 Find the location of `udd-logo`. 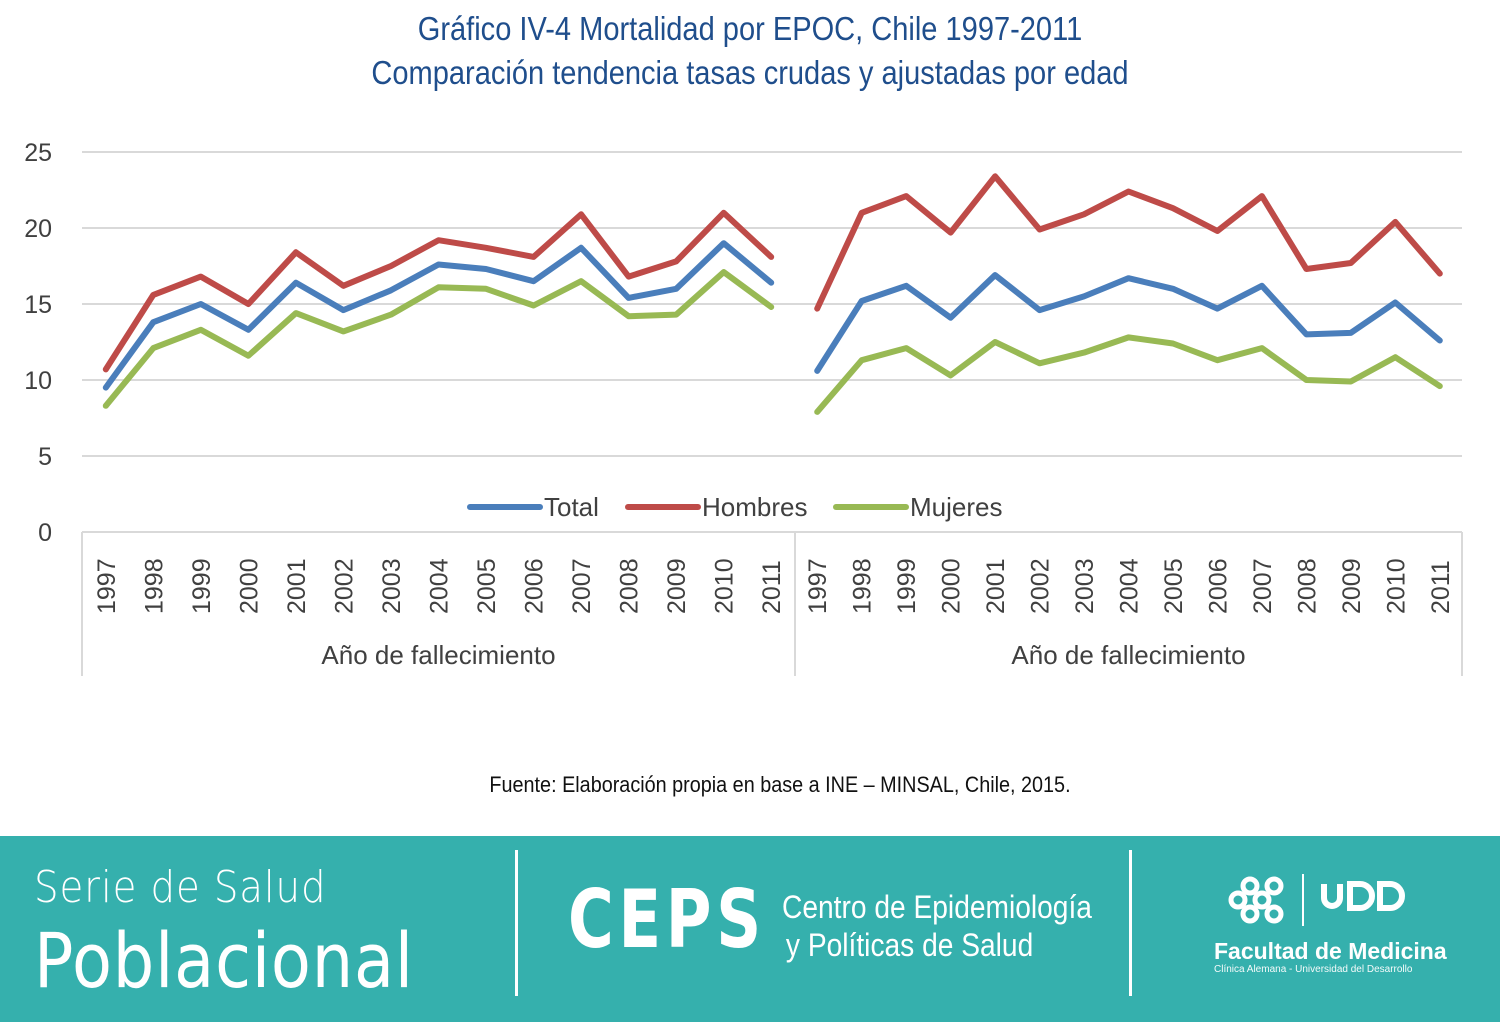

udd-logo is located at coordinates (1323, 902).